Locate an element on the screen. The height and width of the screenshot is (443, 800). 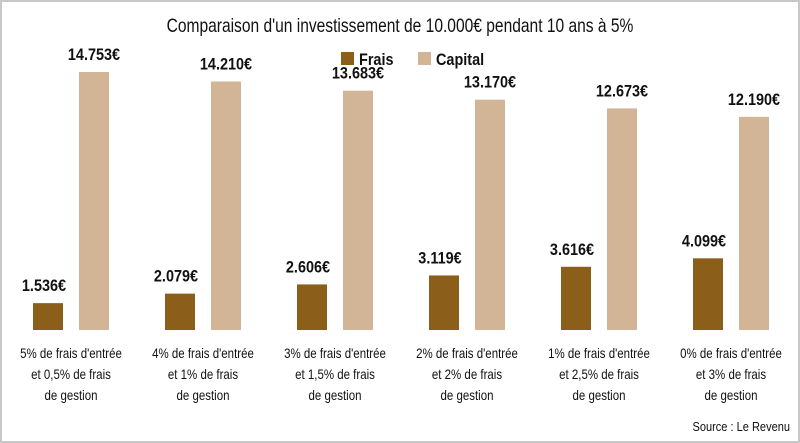
data-label-capital: 13.683€ is located at coordinates (358, 74).